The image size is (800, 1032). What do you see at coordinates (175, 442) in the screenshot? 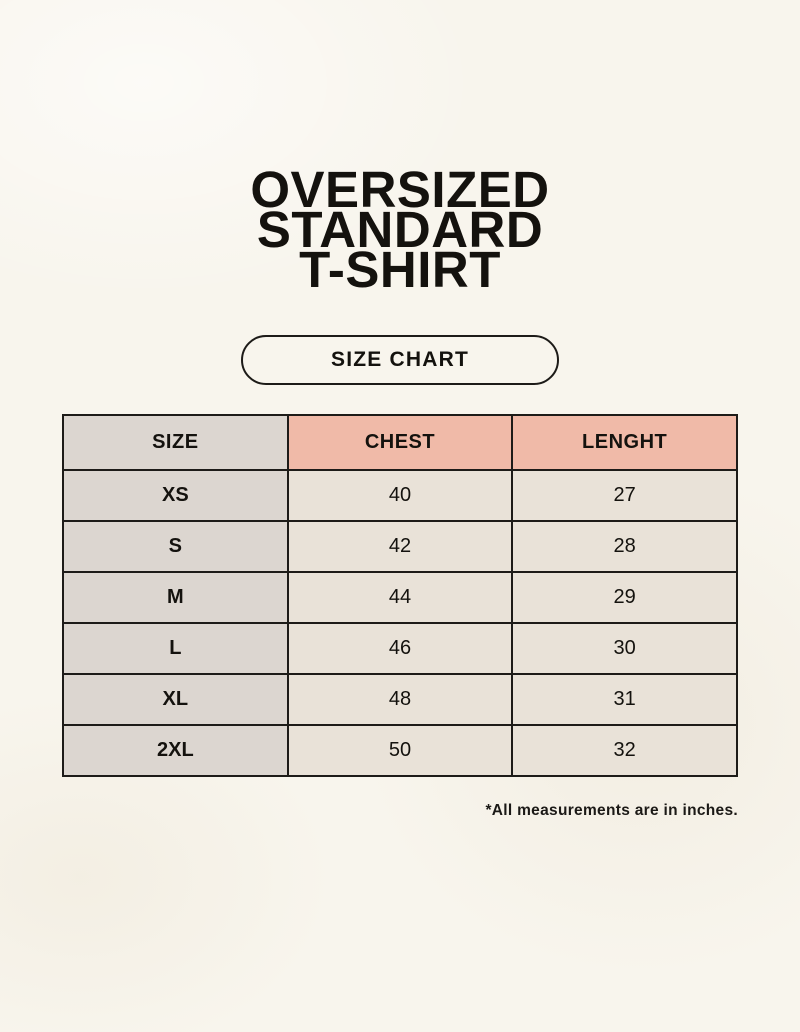
I see `header-size: SIZE` at bounding box center [175, 442].